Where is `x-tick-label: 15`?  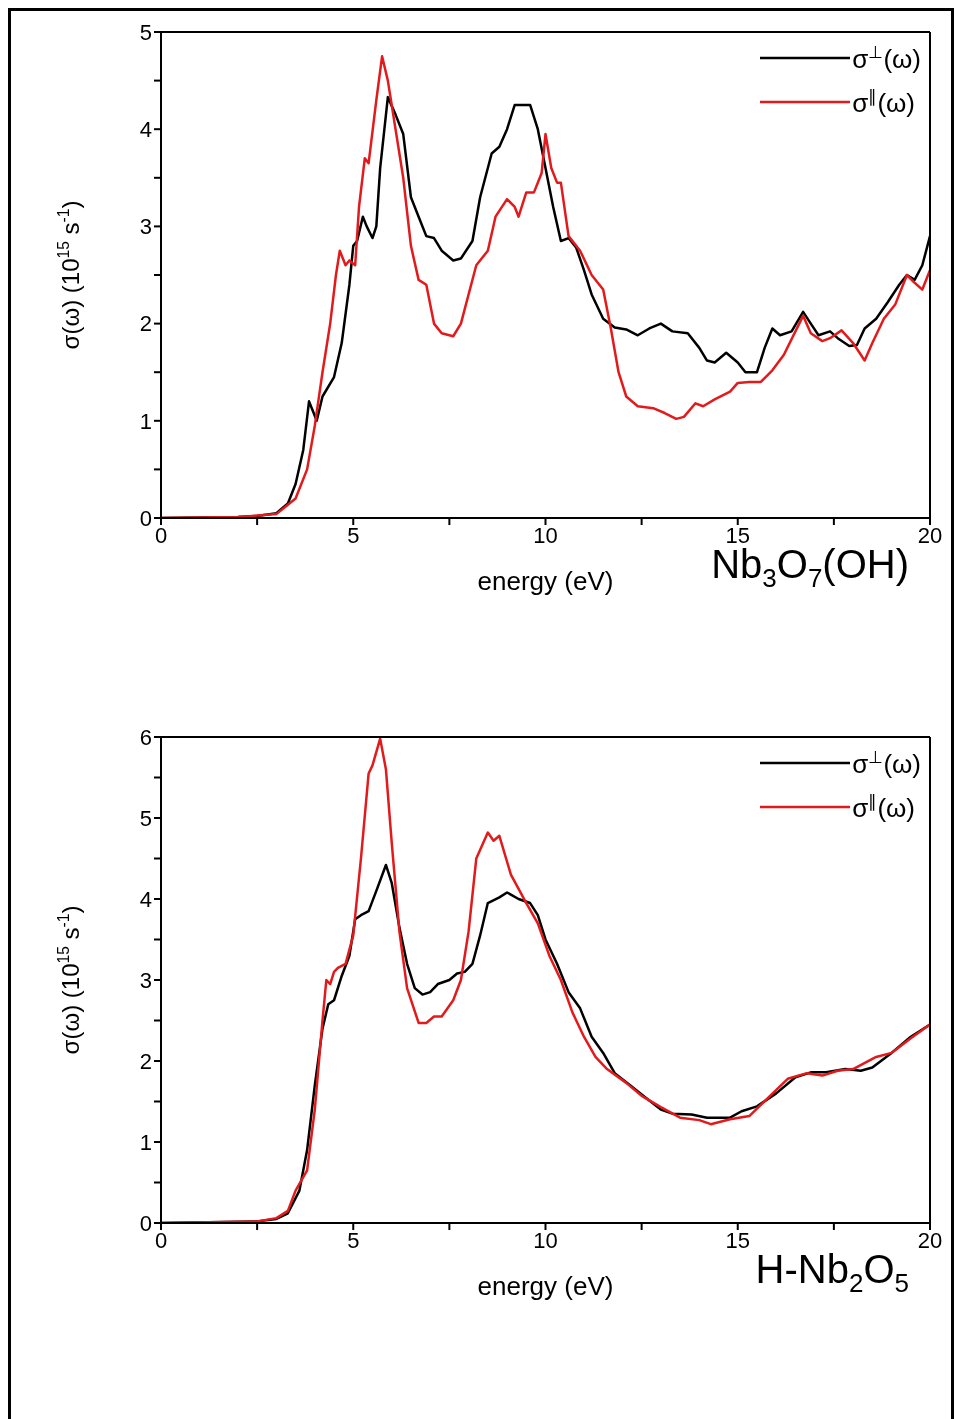
x-tick-label: 15 is located at coordinates (737, 1240).